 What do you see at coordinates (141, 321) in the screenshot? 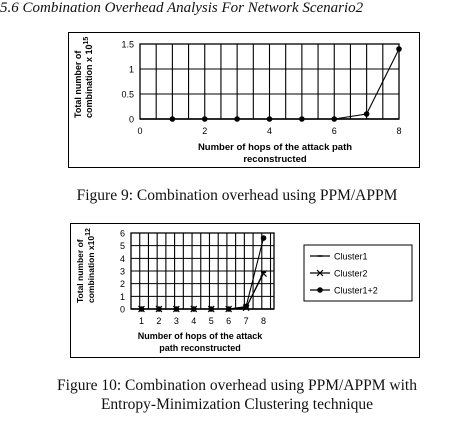
I see `x-tick-label: 1` at bounding box center [141, 321].